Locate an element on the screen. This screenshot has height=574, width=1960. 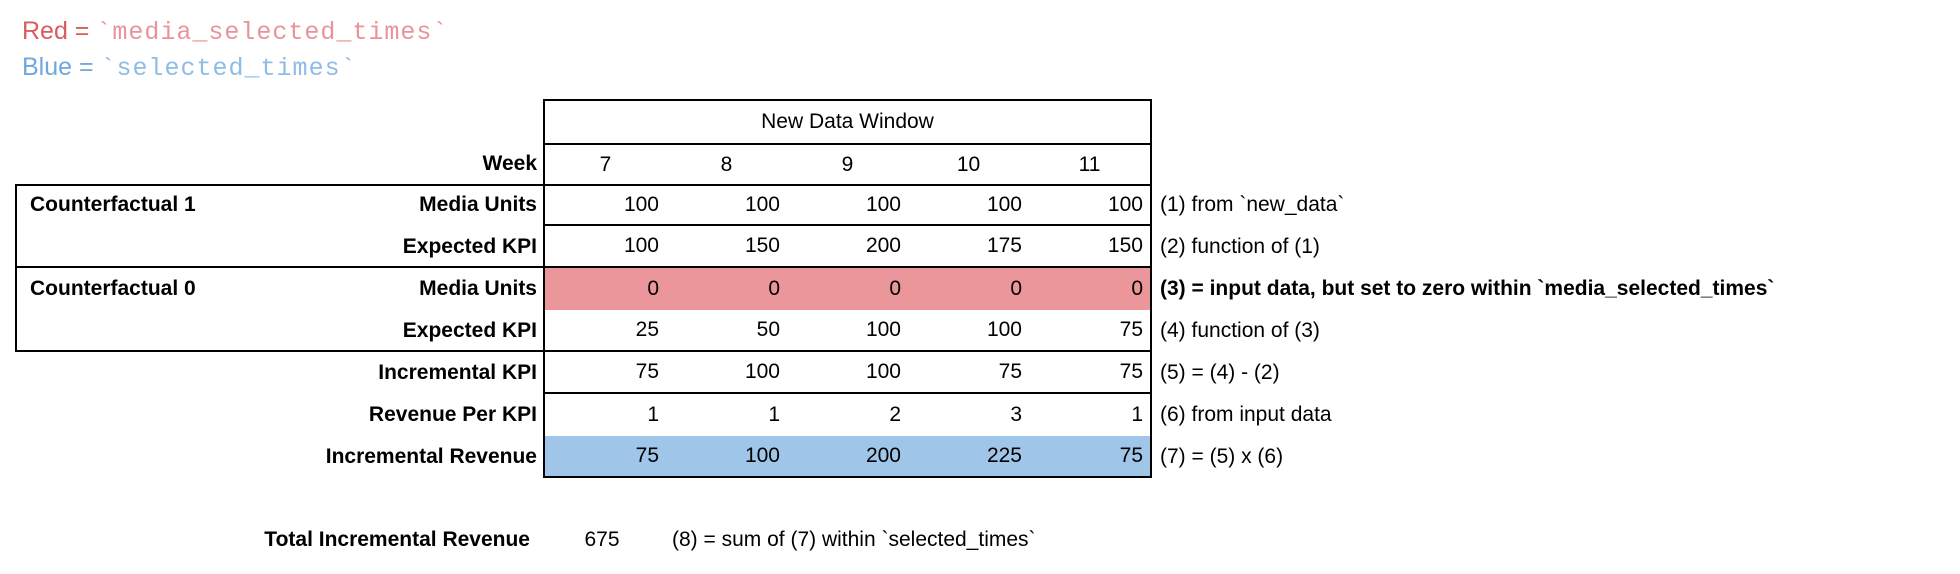
annotation-1: (1) from `new_data` is located at coordinates (1252, 204).